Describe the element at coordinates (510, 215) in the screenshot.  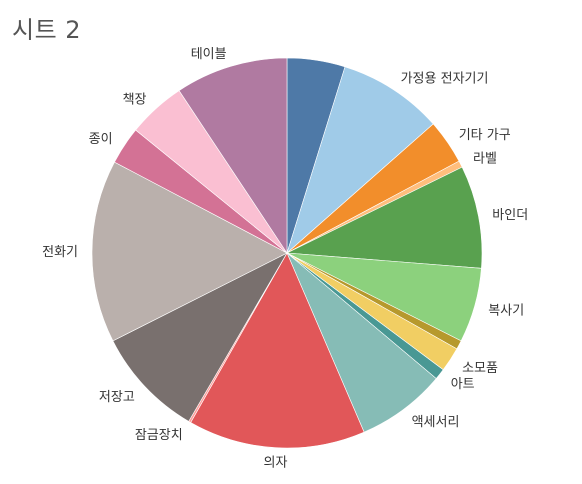
I see `slice-label-4: 바인더` at that location.